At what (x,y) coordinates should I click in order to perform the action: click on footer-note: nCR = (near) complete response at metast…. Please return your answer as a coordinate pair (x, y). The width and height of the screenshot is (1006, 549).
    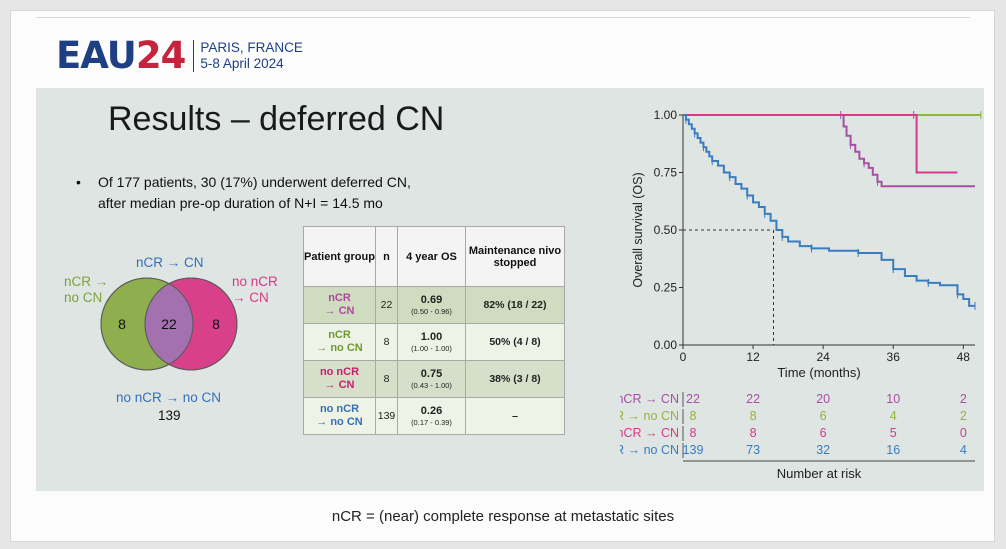
    Looking at the image, I should click on (503, 516).